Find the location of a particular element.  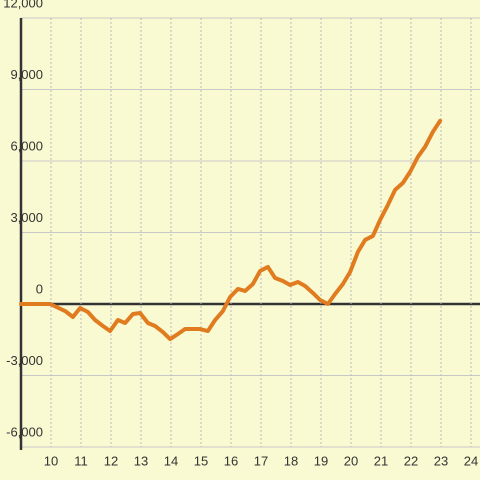

x-tick-label: 20 is located at coordinates (351, 460).